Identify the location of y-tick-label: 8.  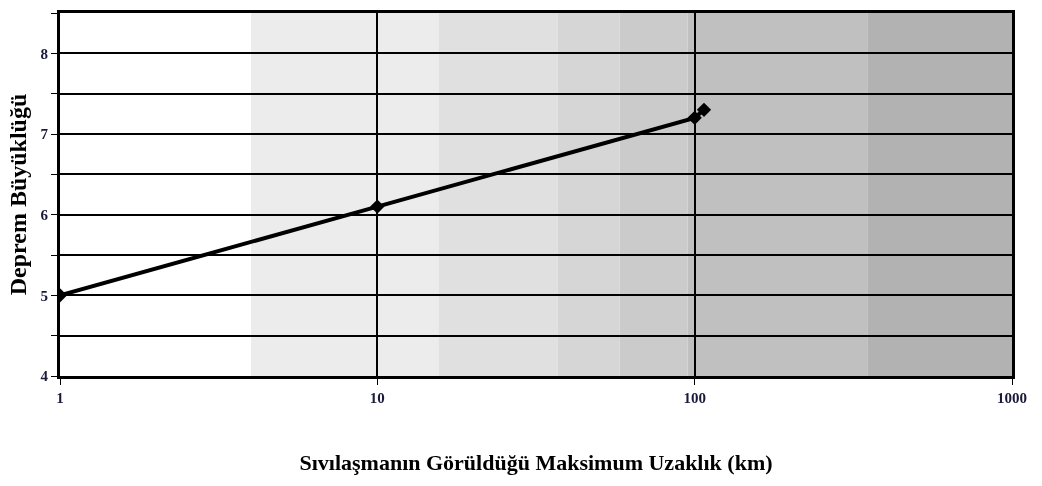
(44, 53).